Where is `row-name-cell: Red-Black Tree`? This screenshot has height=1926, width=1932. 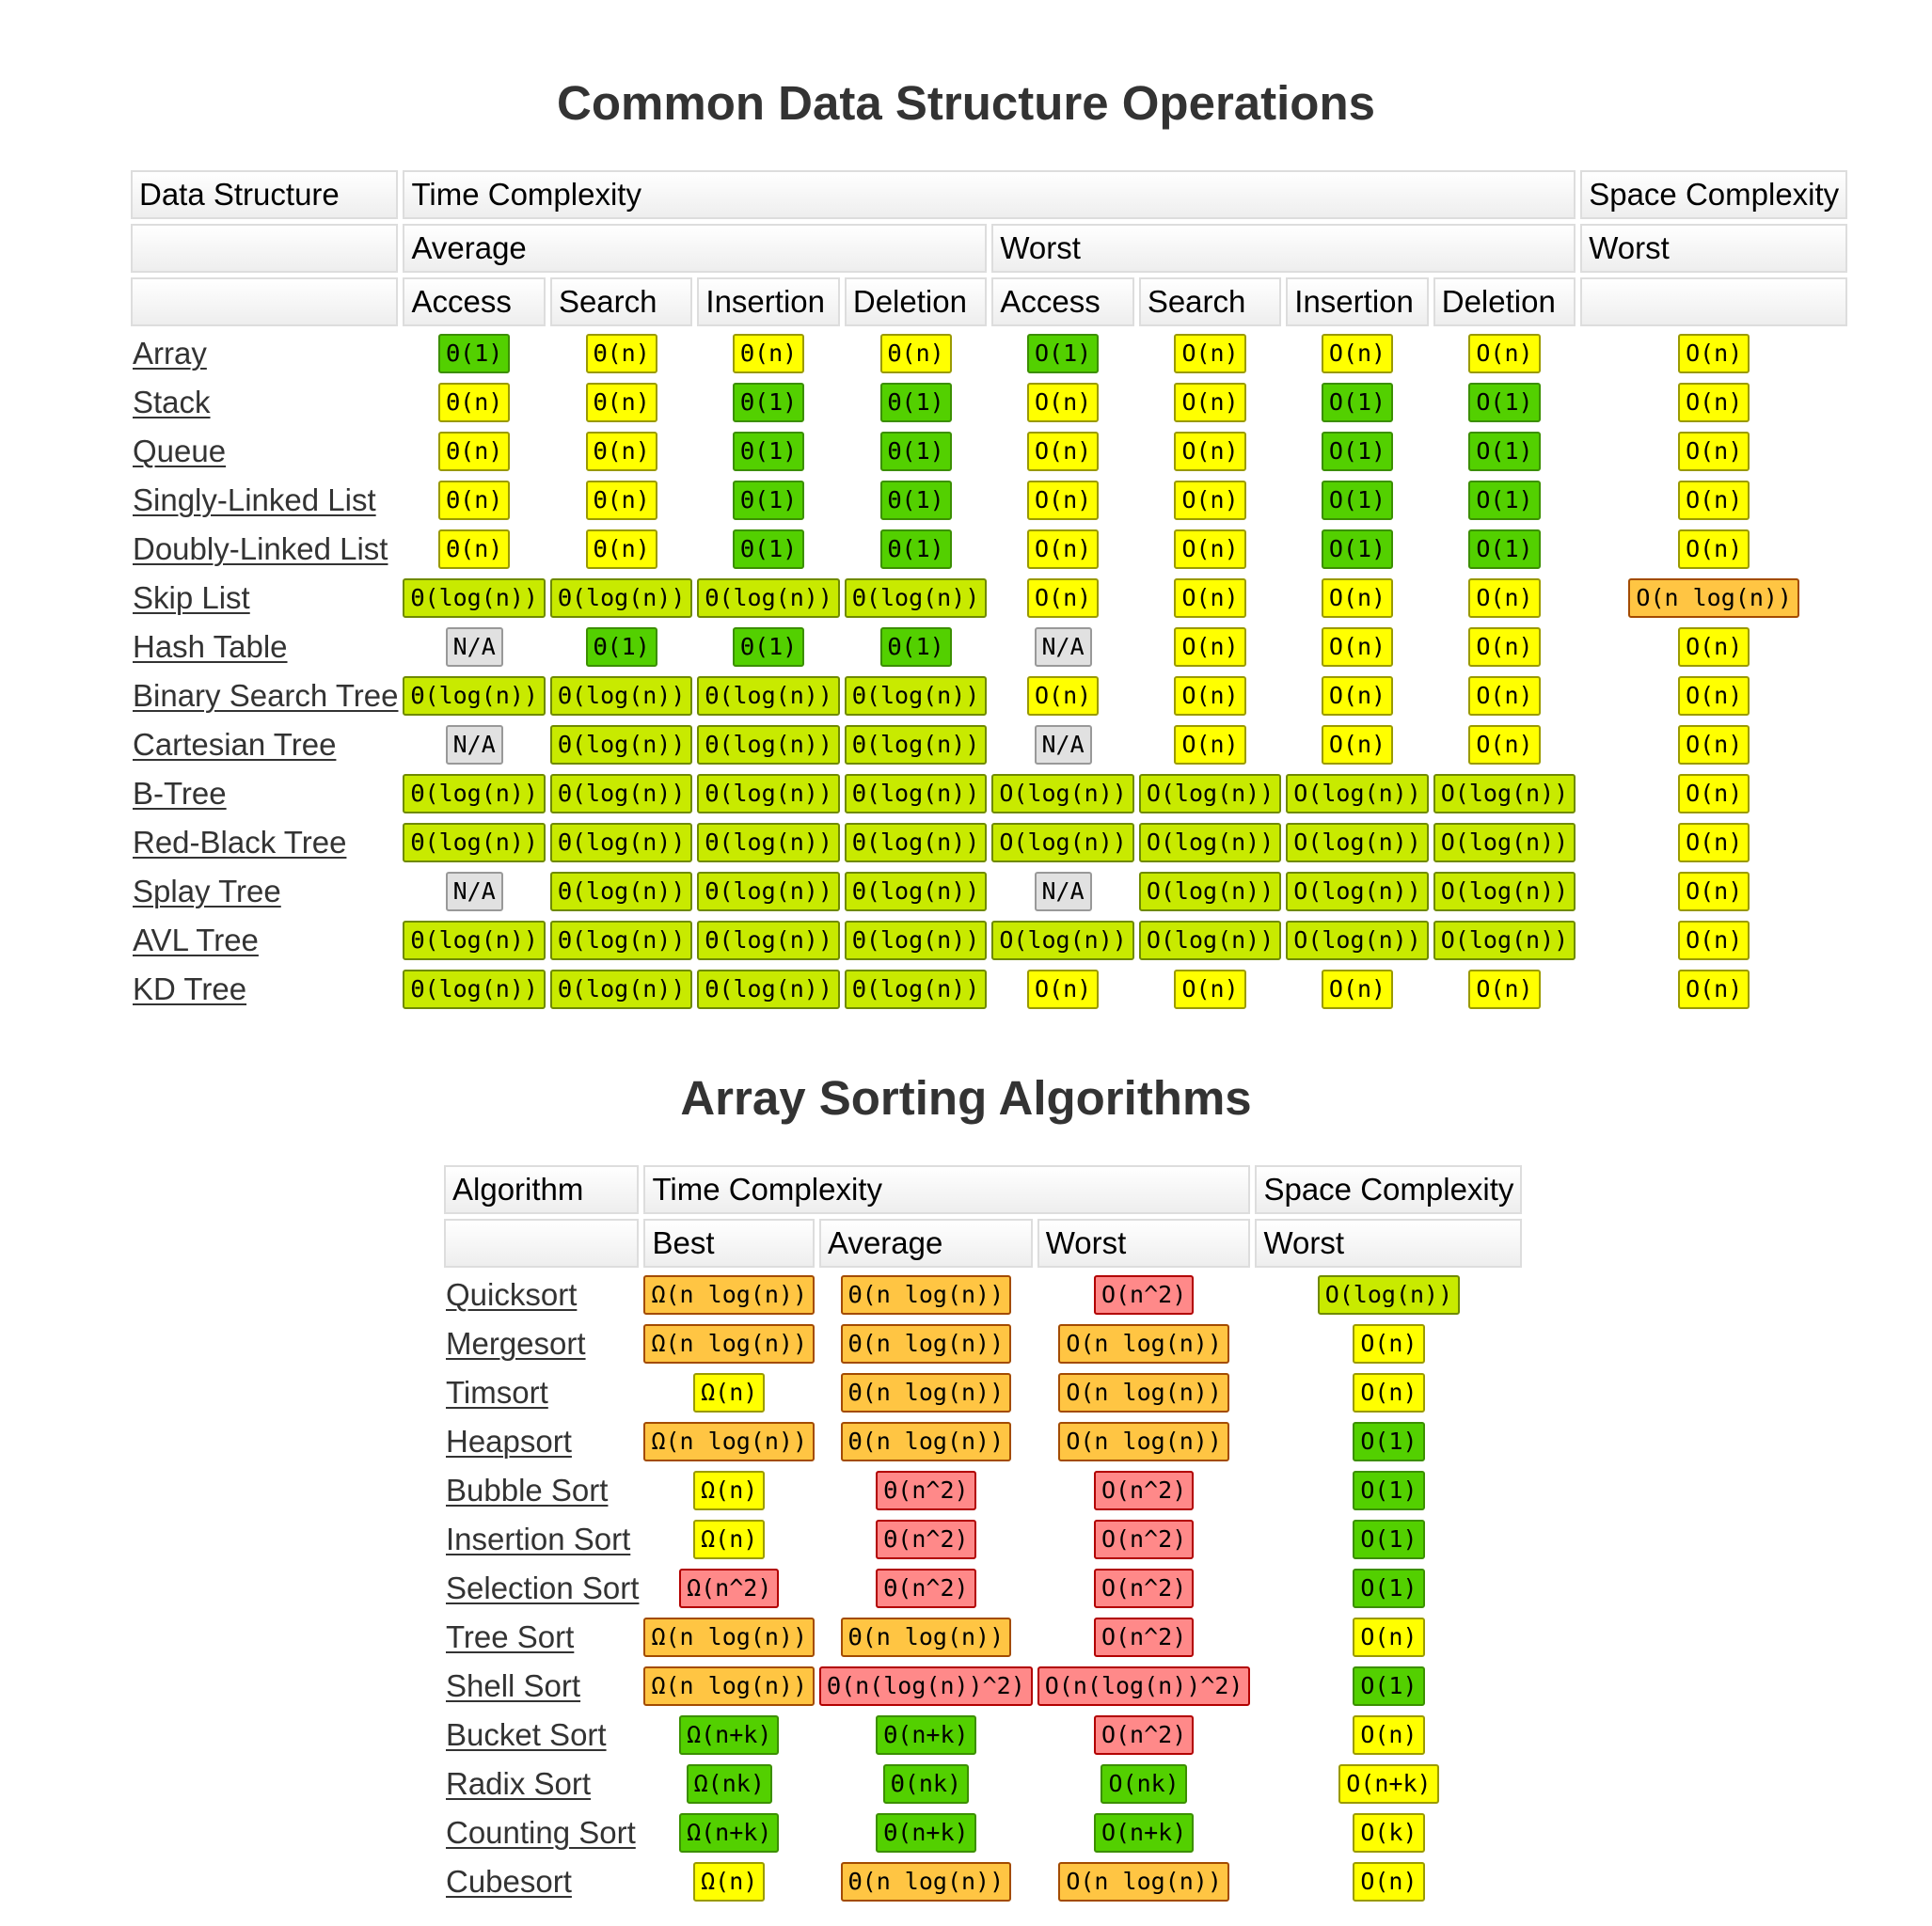
row-name-cell: Red-Black Tree is located at coordinates (264, 842).